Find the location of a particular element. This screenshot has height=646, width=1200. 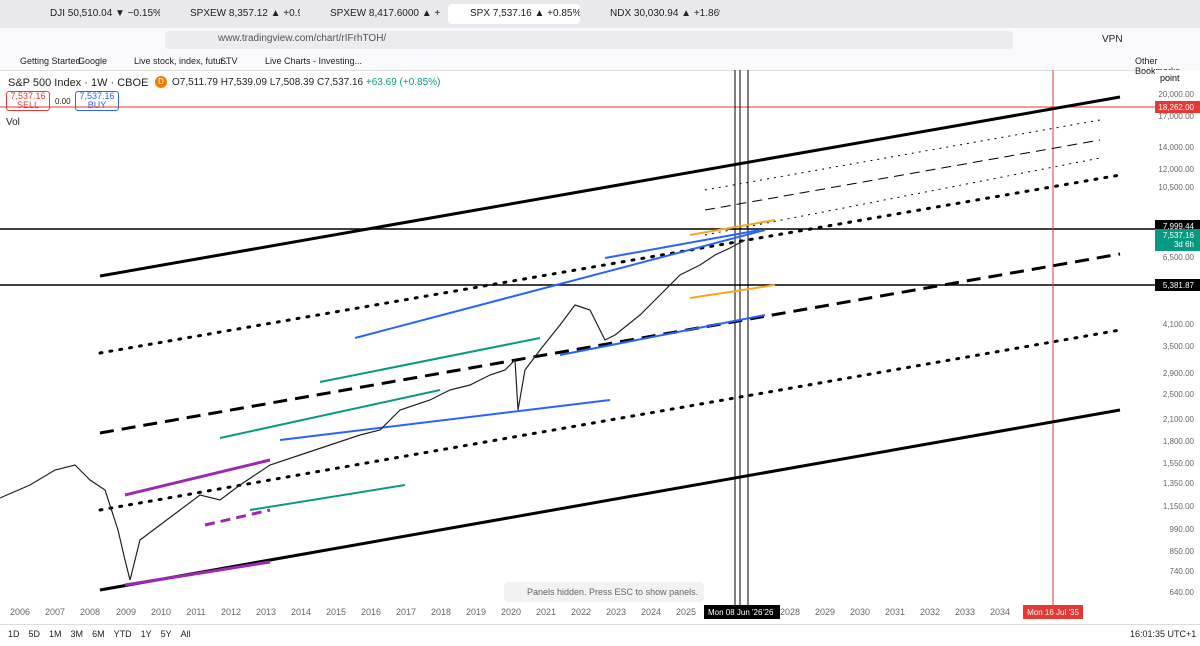

sell-button: 7,537.16 SELL is located at coordinates (28, 101).